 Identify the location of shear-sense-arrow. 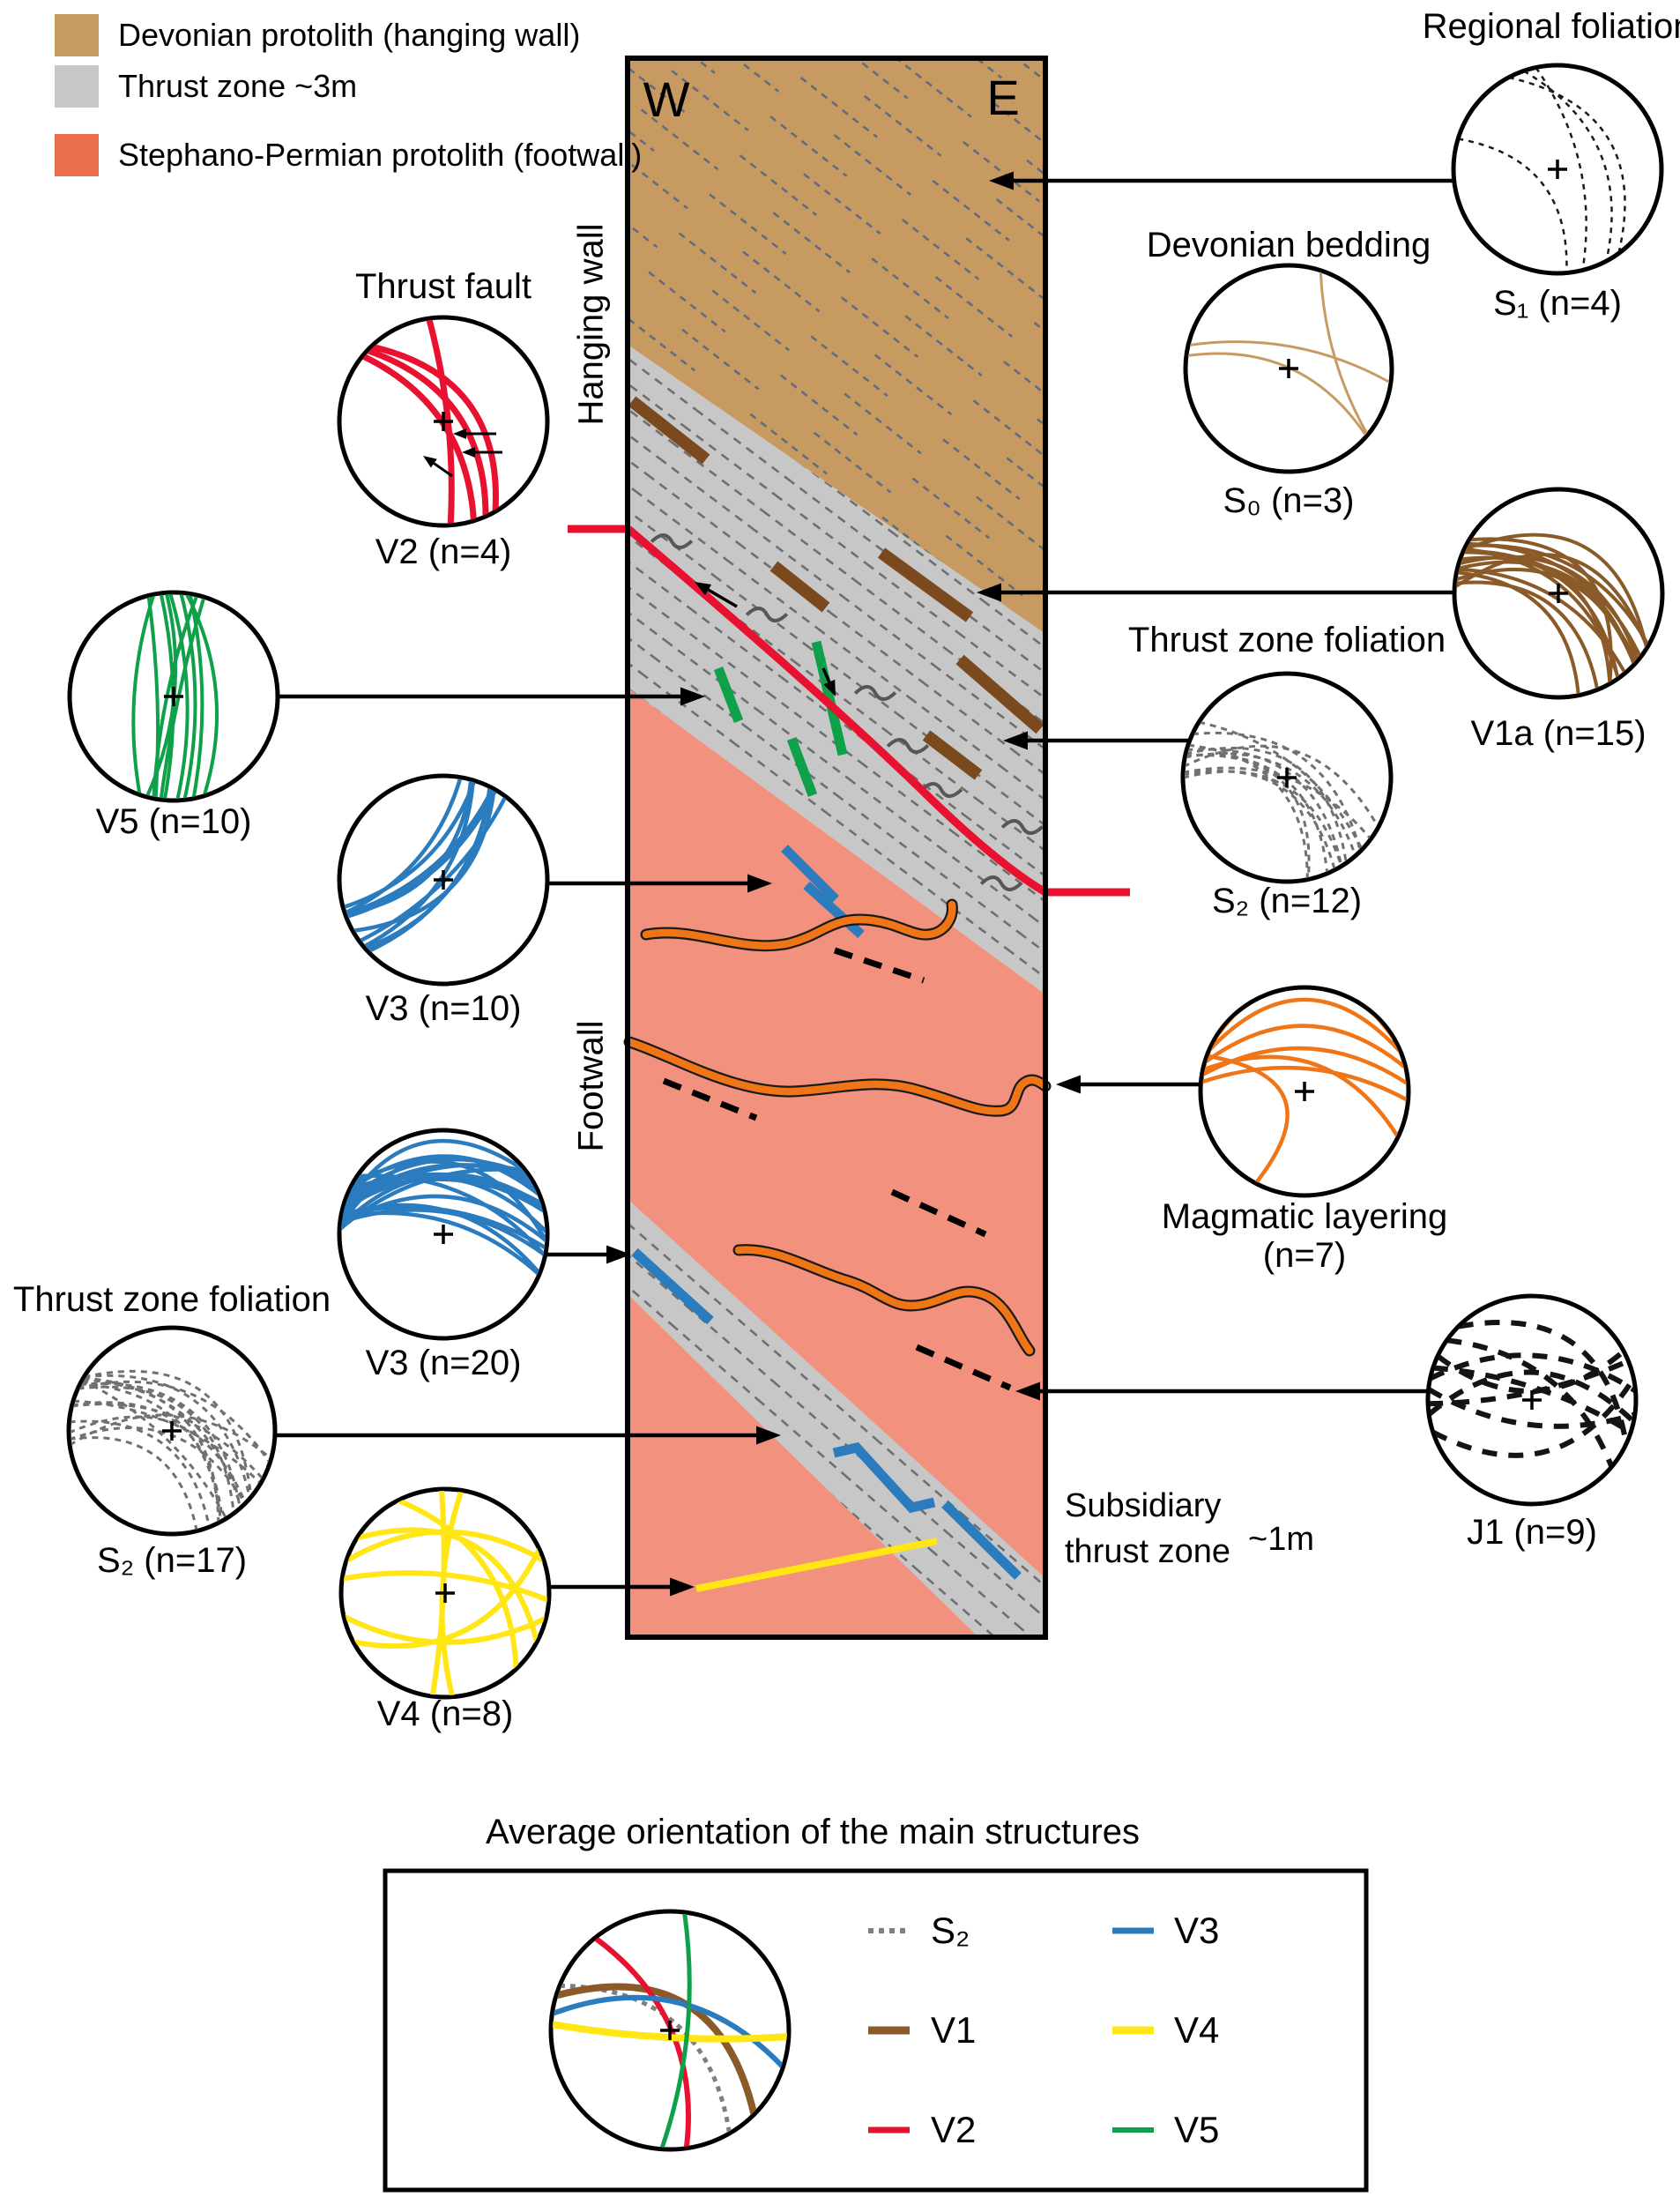
(828, 681).